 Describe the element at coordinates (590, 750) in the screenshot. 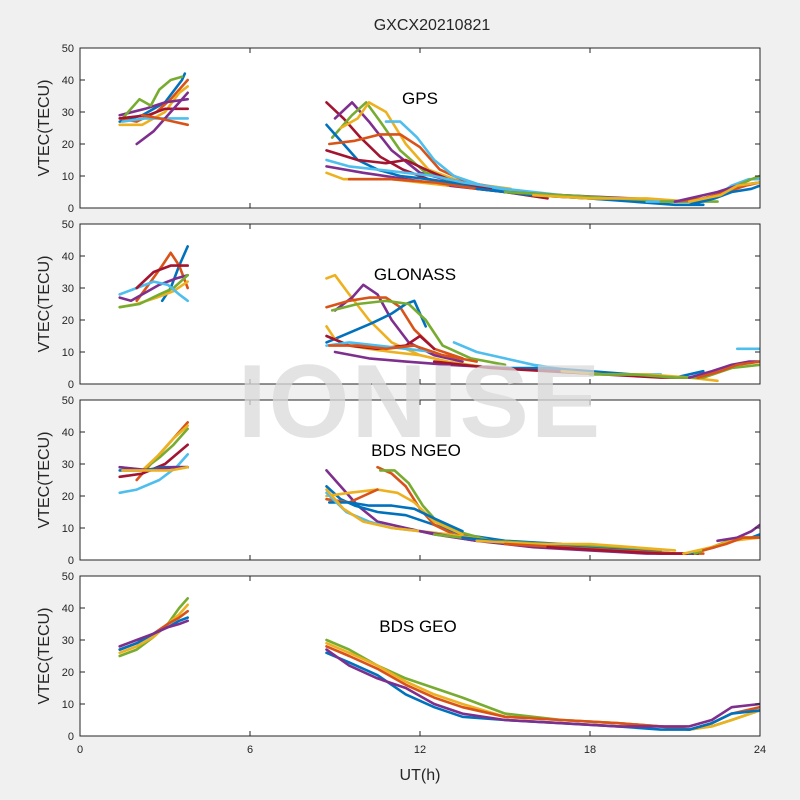

I see `x-tick-label: 18` at that location.